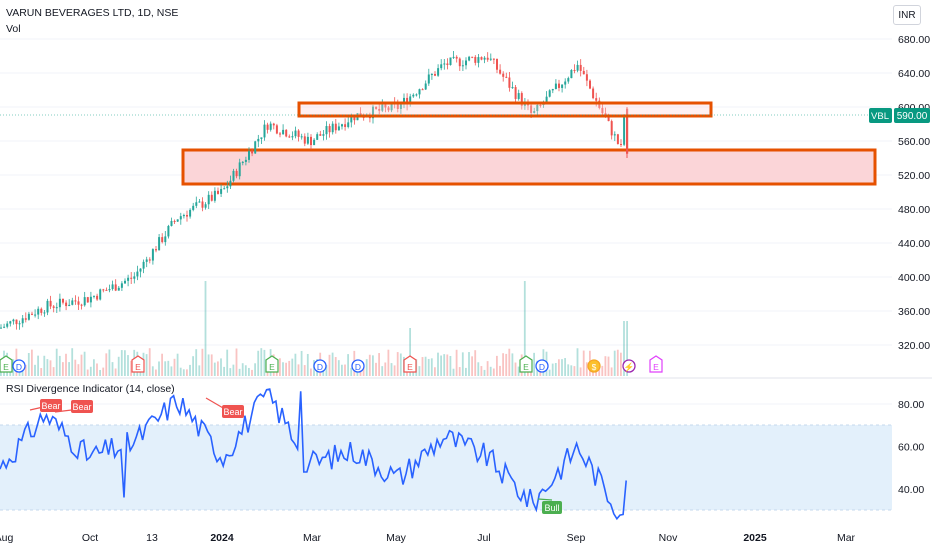 The image size is (932, 550). What do you see at coordinates (505, 109) in the screenshot?
I see `supply-zone` at bounding box center [505, 109].